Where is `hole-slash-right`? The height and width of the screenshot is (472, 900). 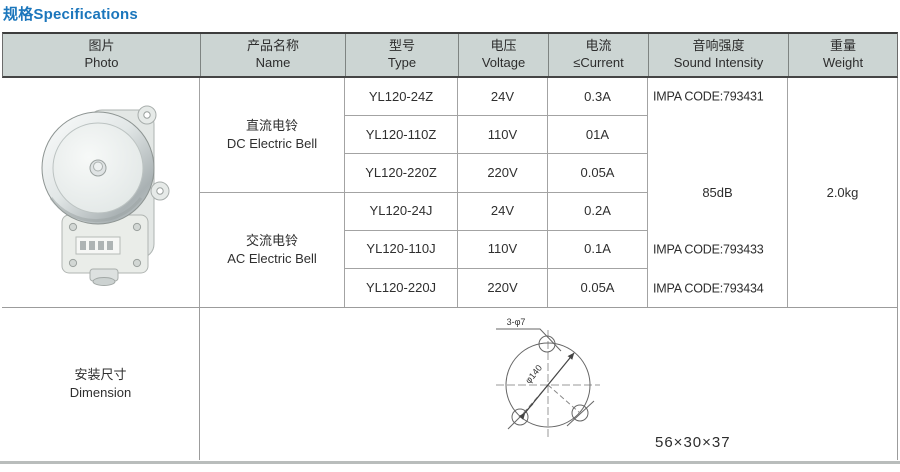
hole-slash-right is located at coordinates (580, 413).